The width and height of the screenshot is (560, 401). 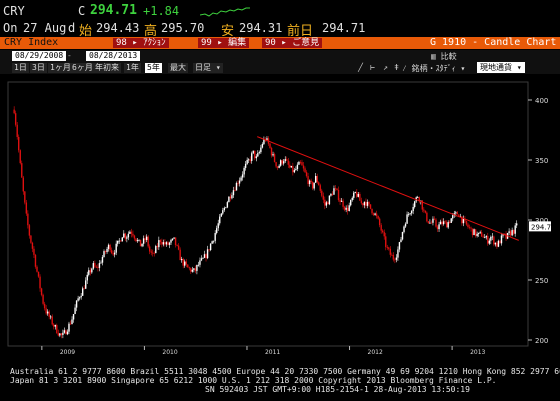 What do you see at coordinates (360, 67) in the screenshot?
I see `draw-line-icon: ╱` at bounding box center [360, 67].